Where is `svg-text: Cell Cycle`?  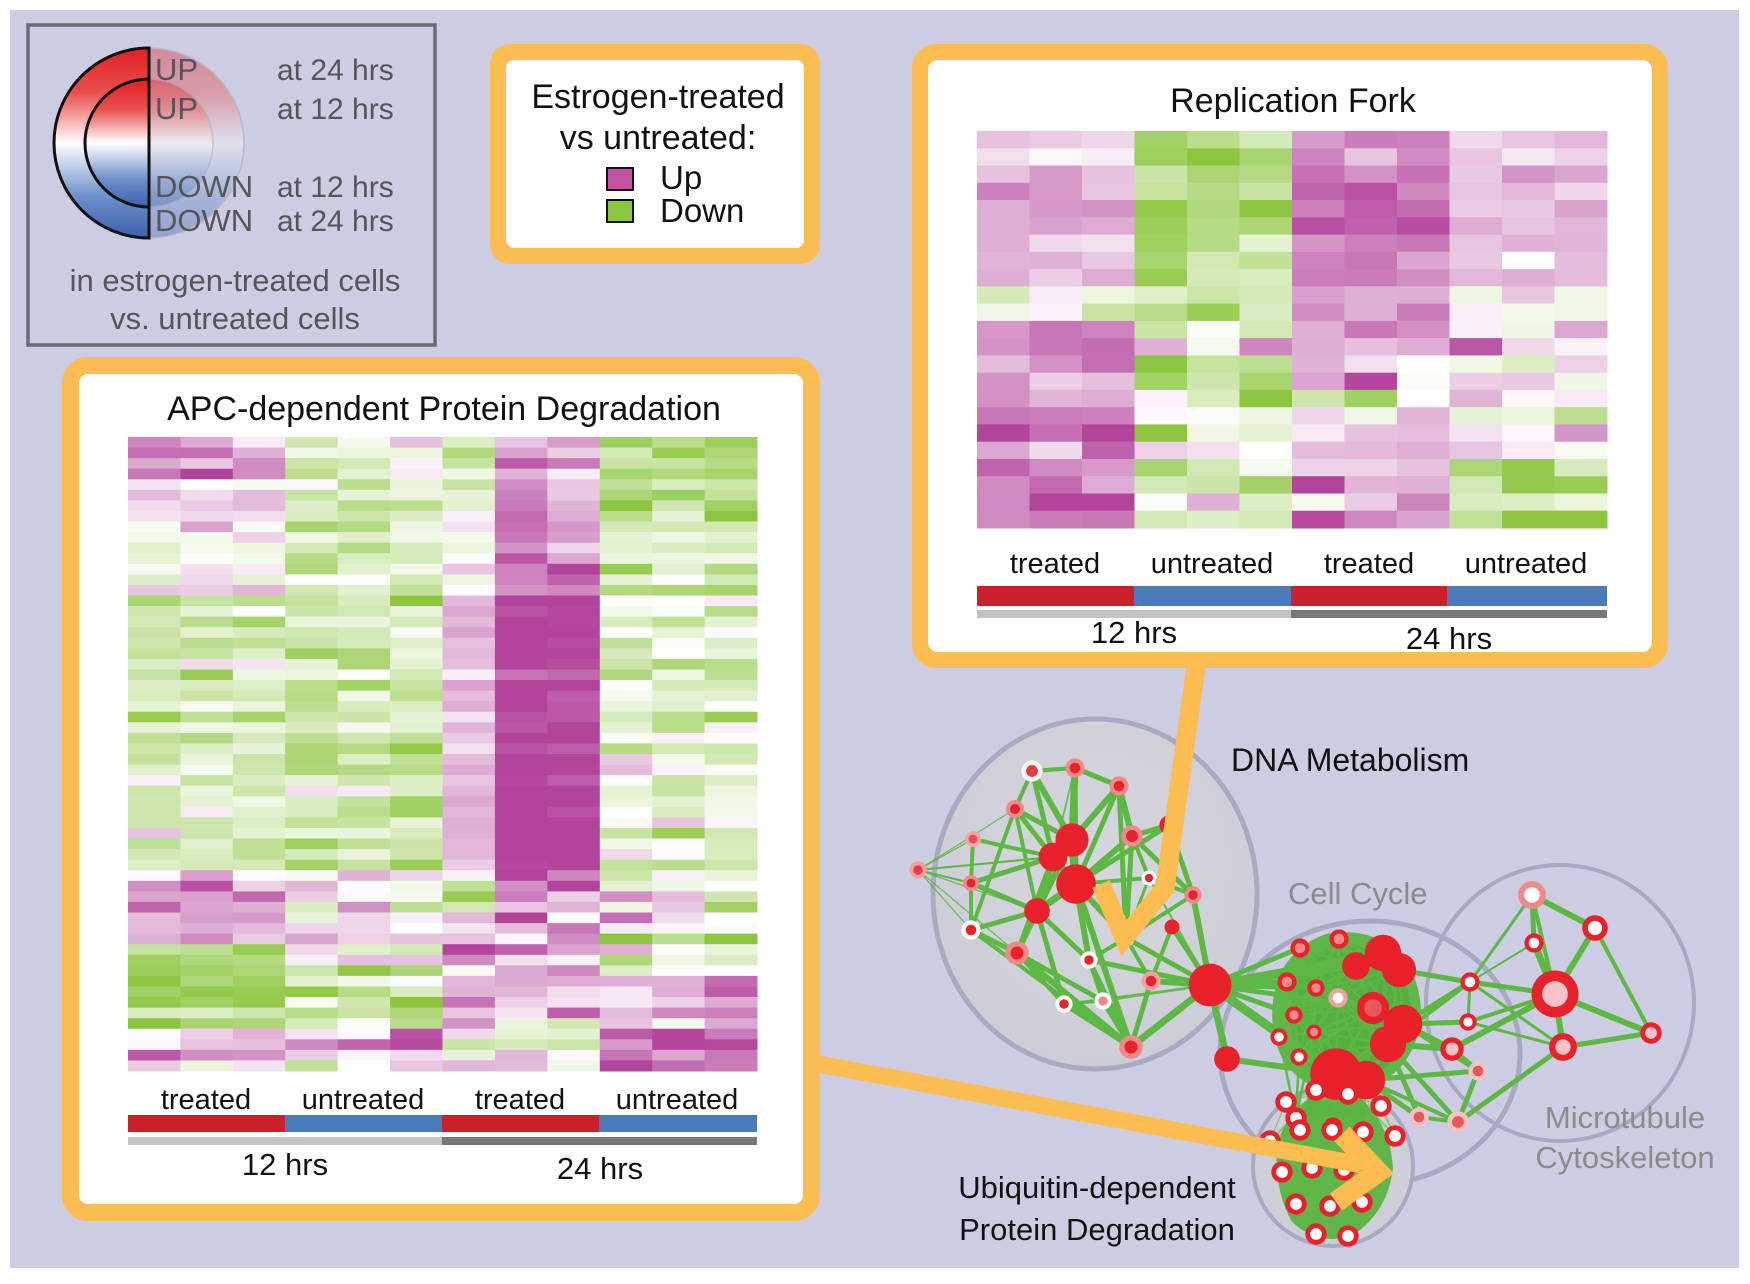 svg-text: Cell Cycle is located at coordinates (1358, 893).